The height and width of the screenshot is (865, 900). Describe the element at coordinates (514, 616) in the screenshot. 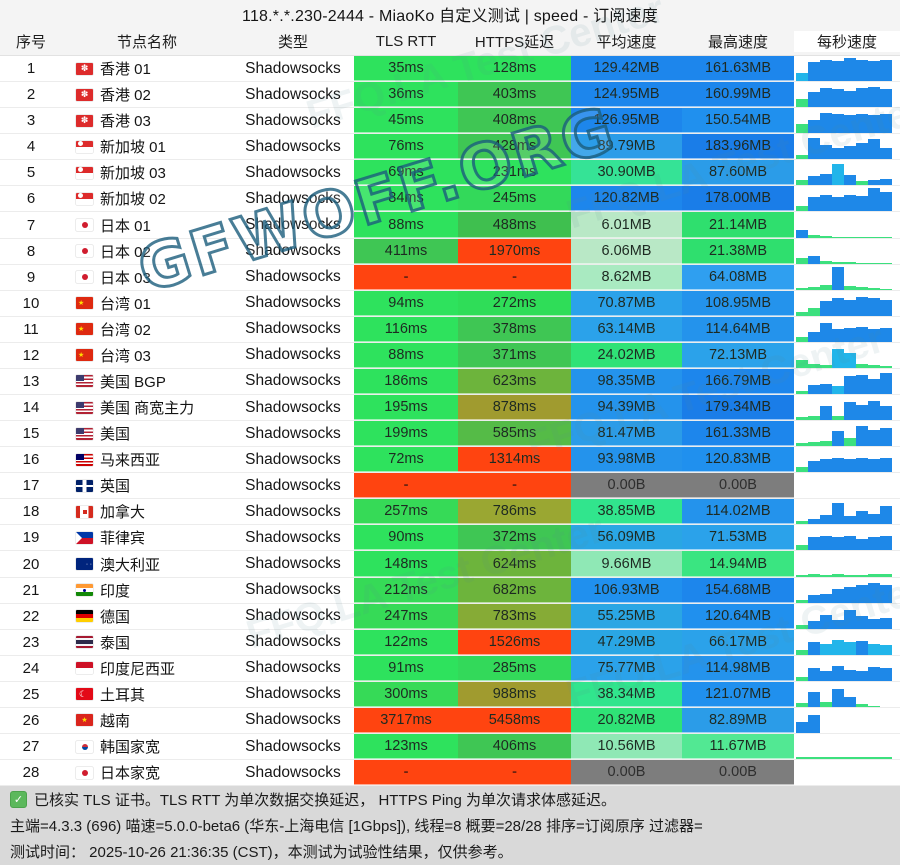

I see `https-ping-cell: 783ms` at that location.